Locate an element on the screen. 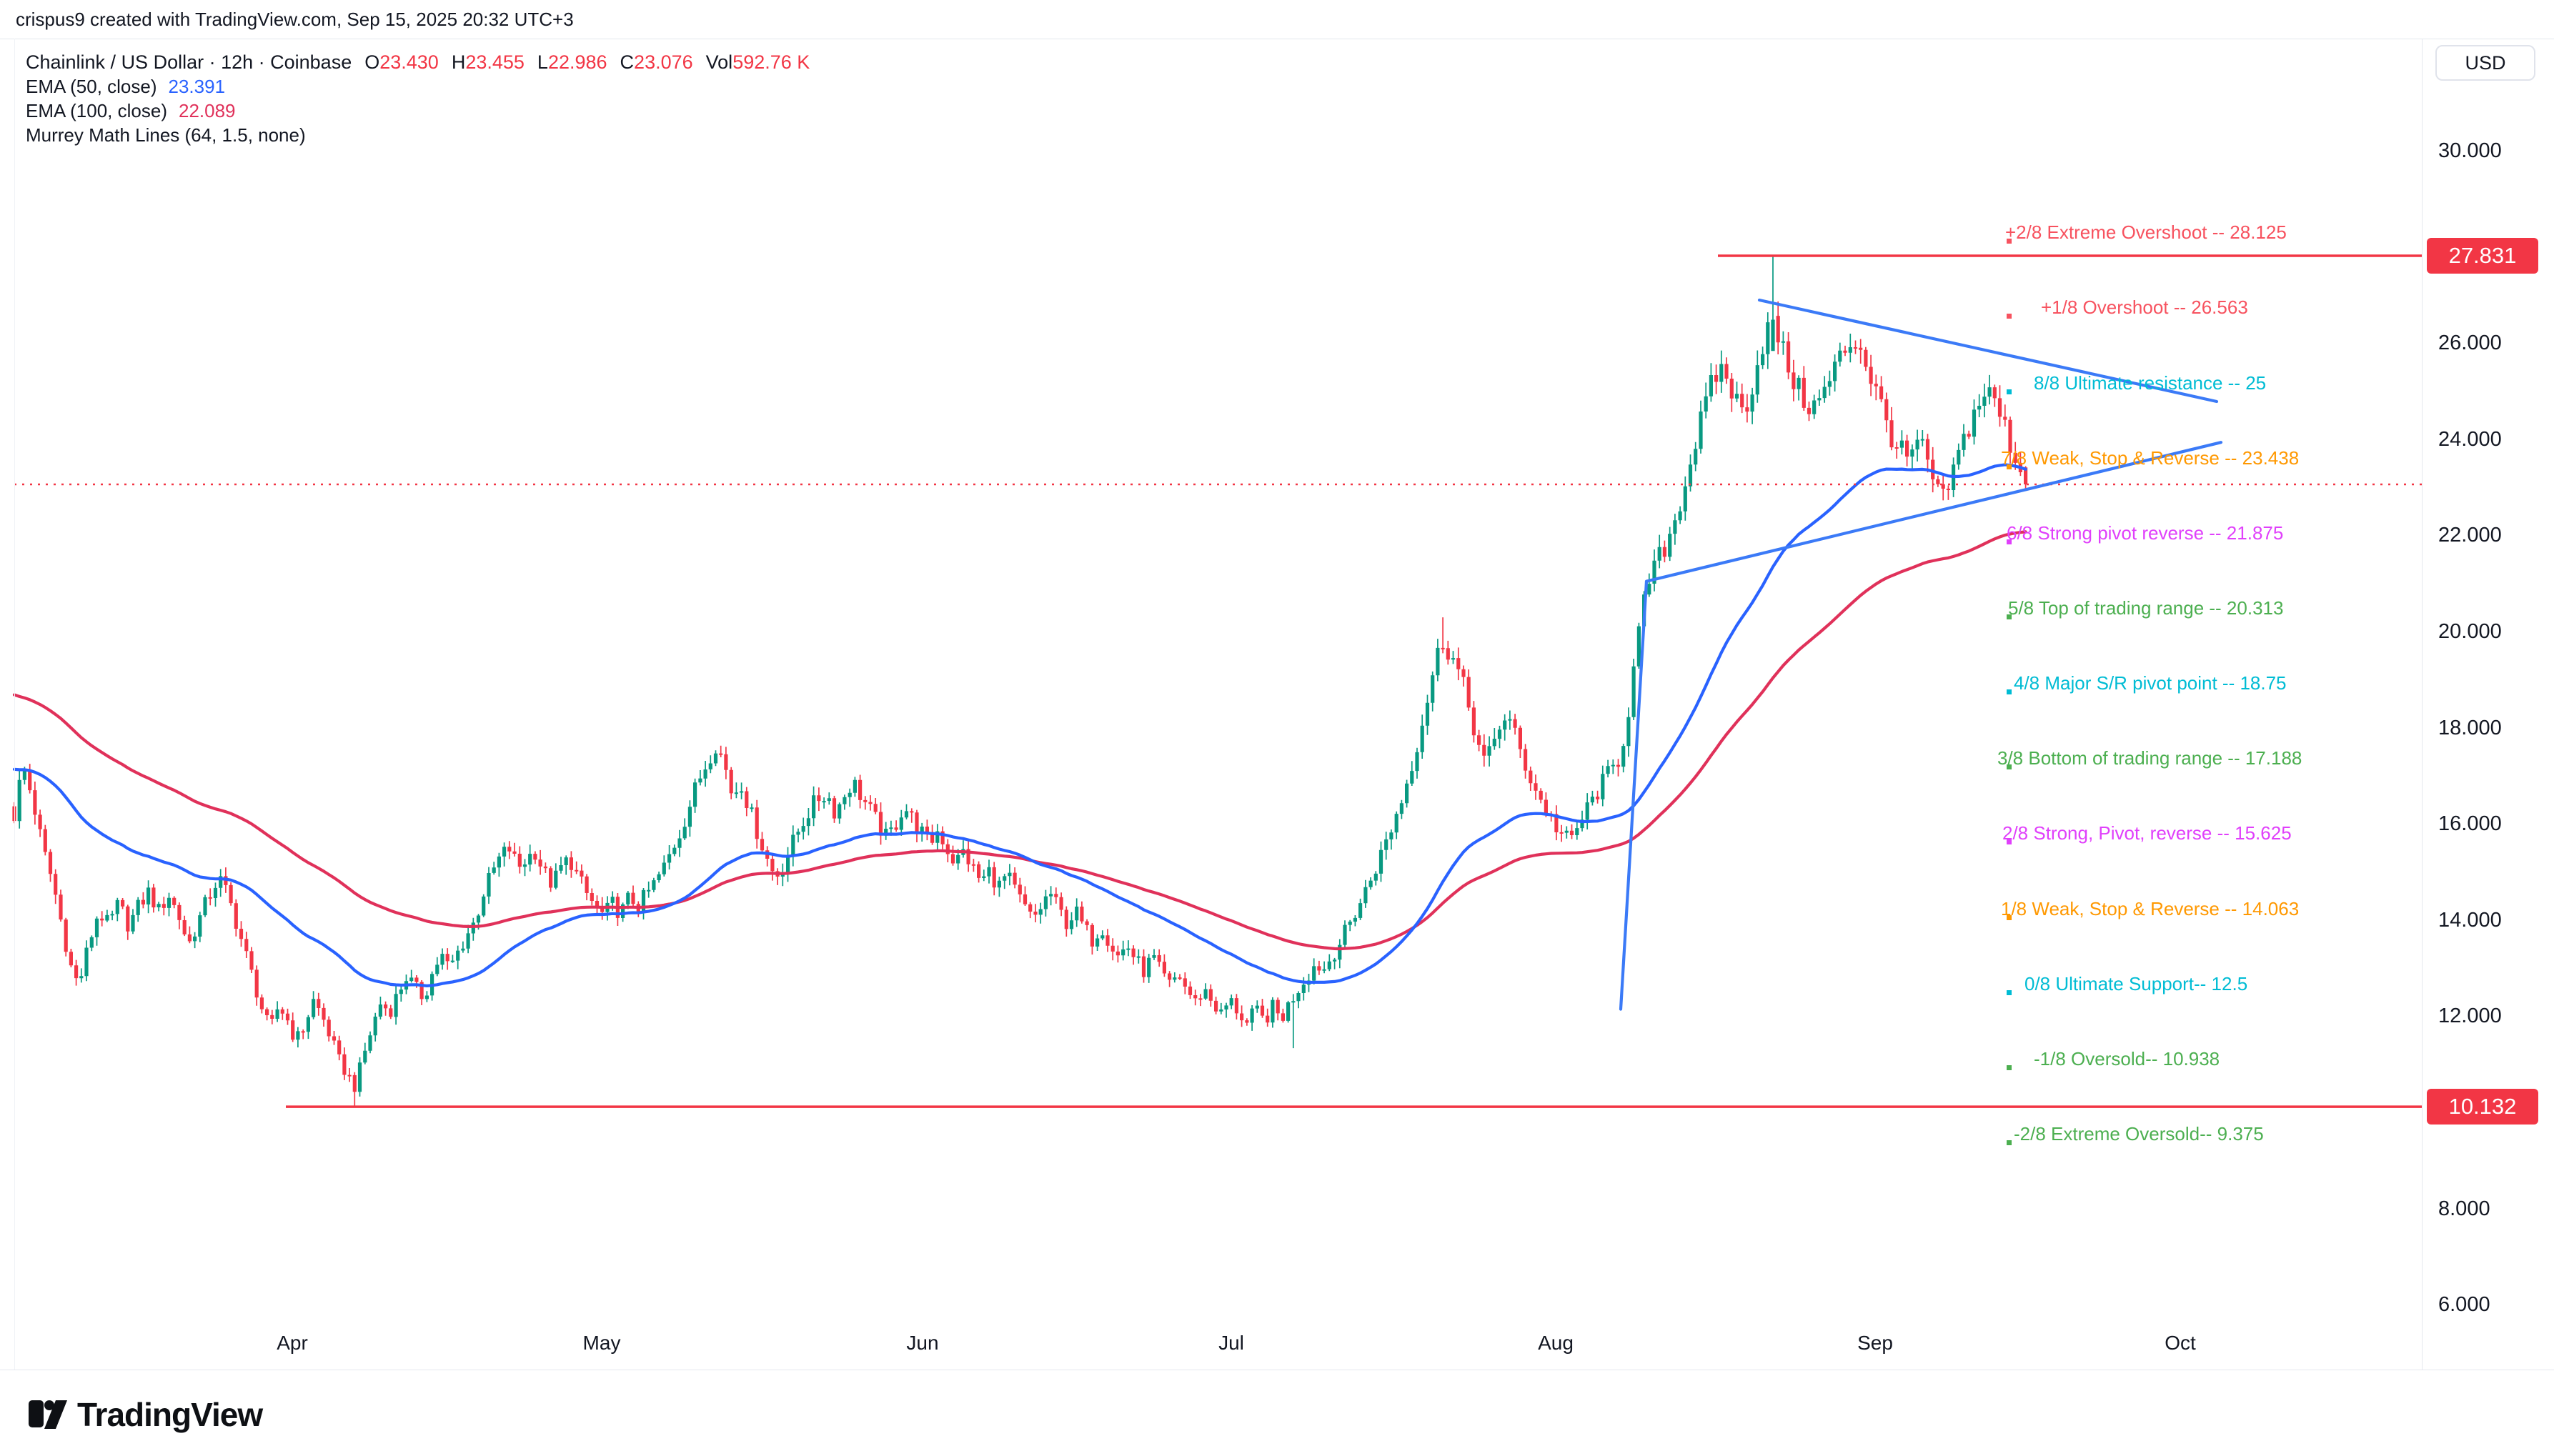 This screenshot has height=1456, width=2554. murrey-level-label: 4/8 Major S/R pivot point -- 18.75 is located at coordinates (2150, 683).